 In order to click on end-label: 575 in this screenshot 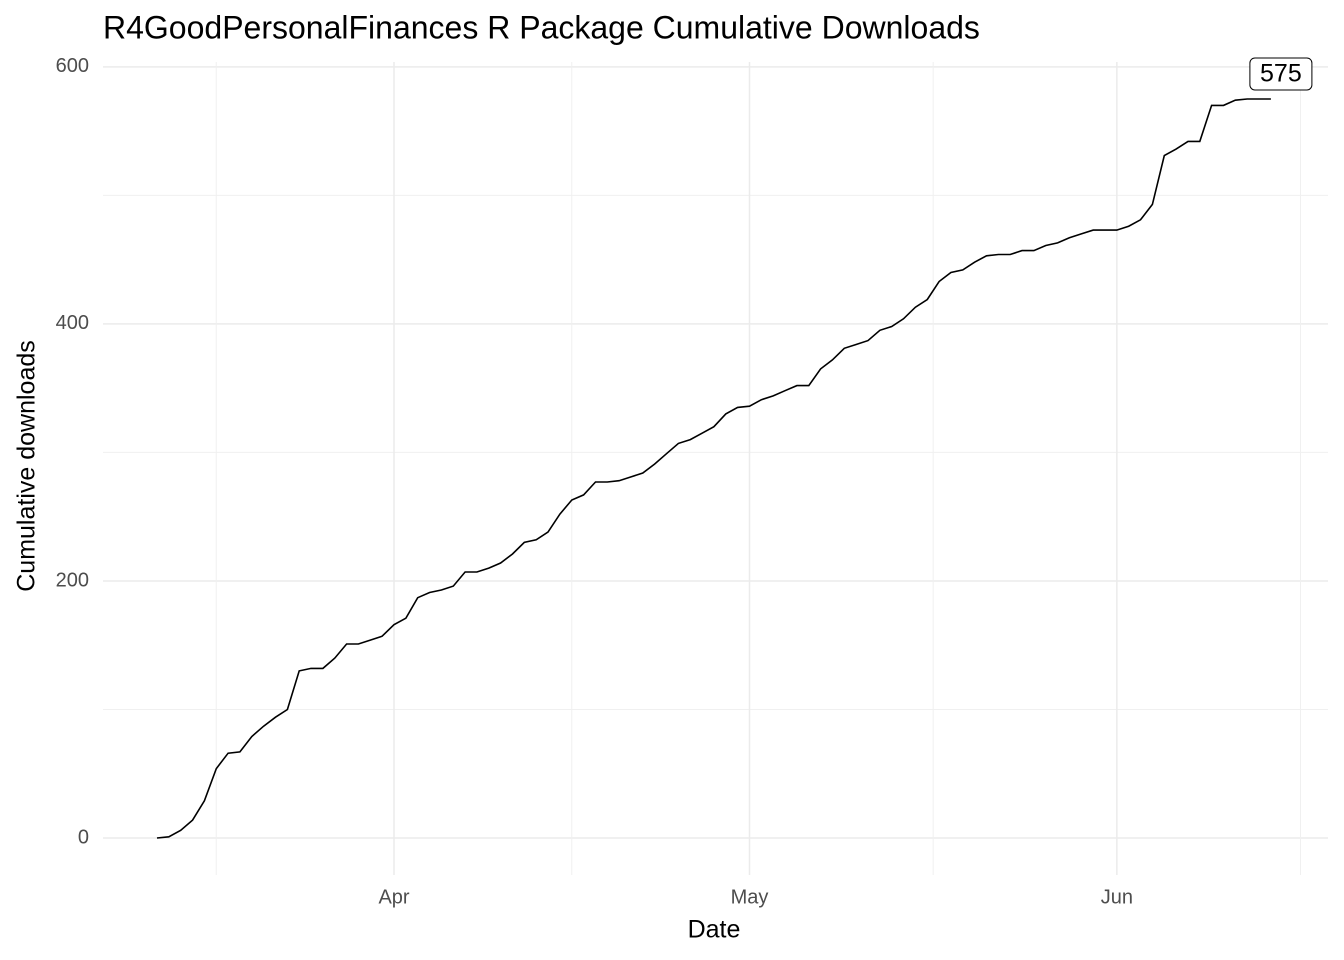, I will do `click(1281, 74)`.